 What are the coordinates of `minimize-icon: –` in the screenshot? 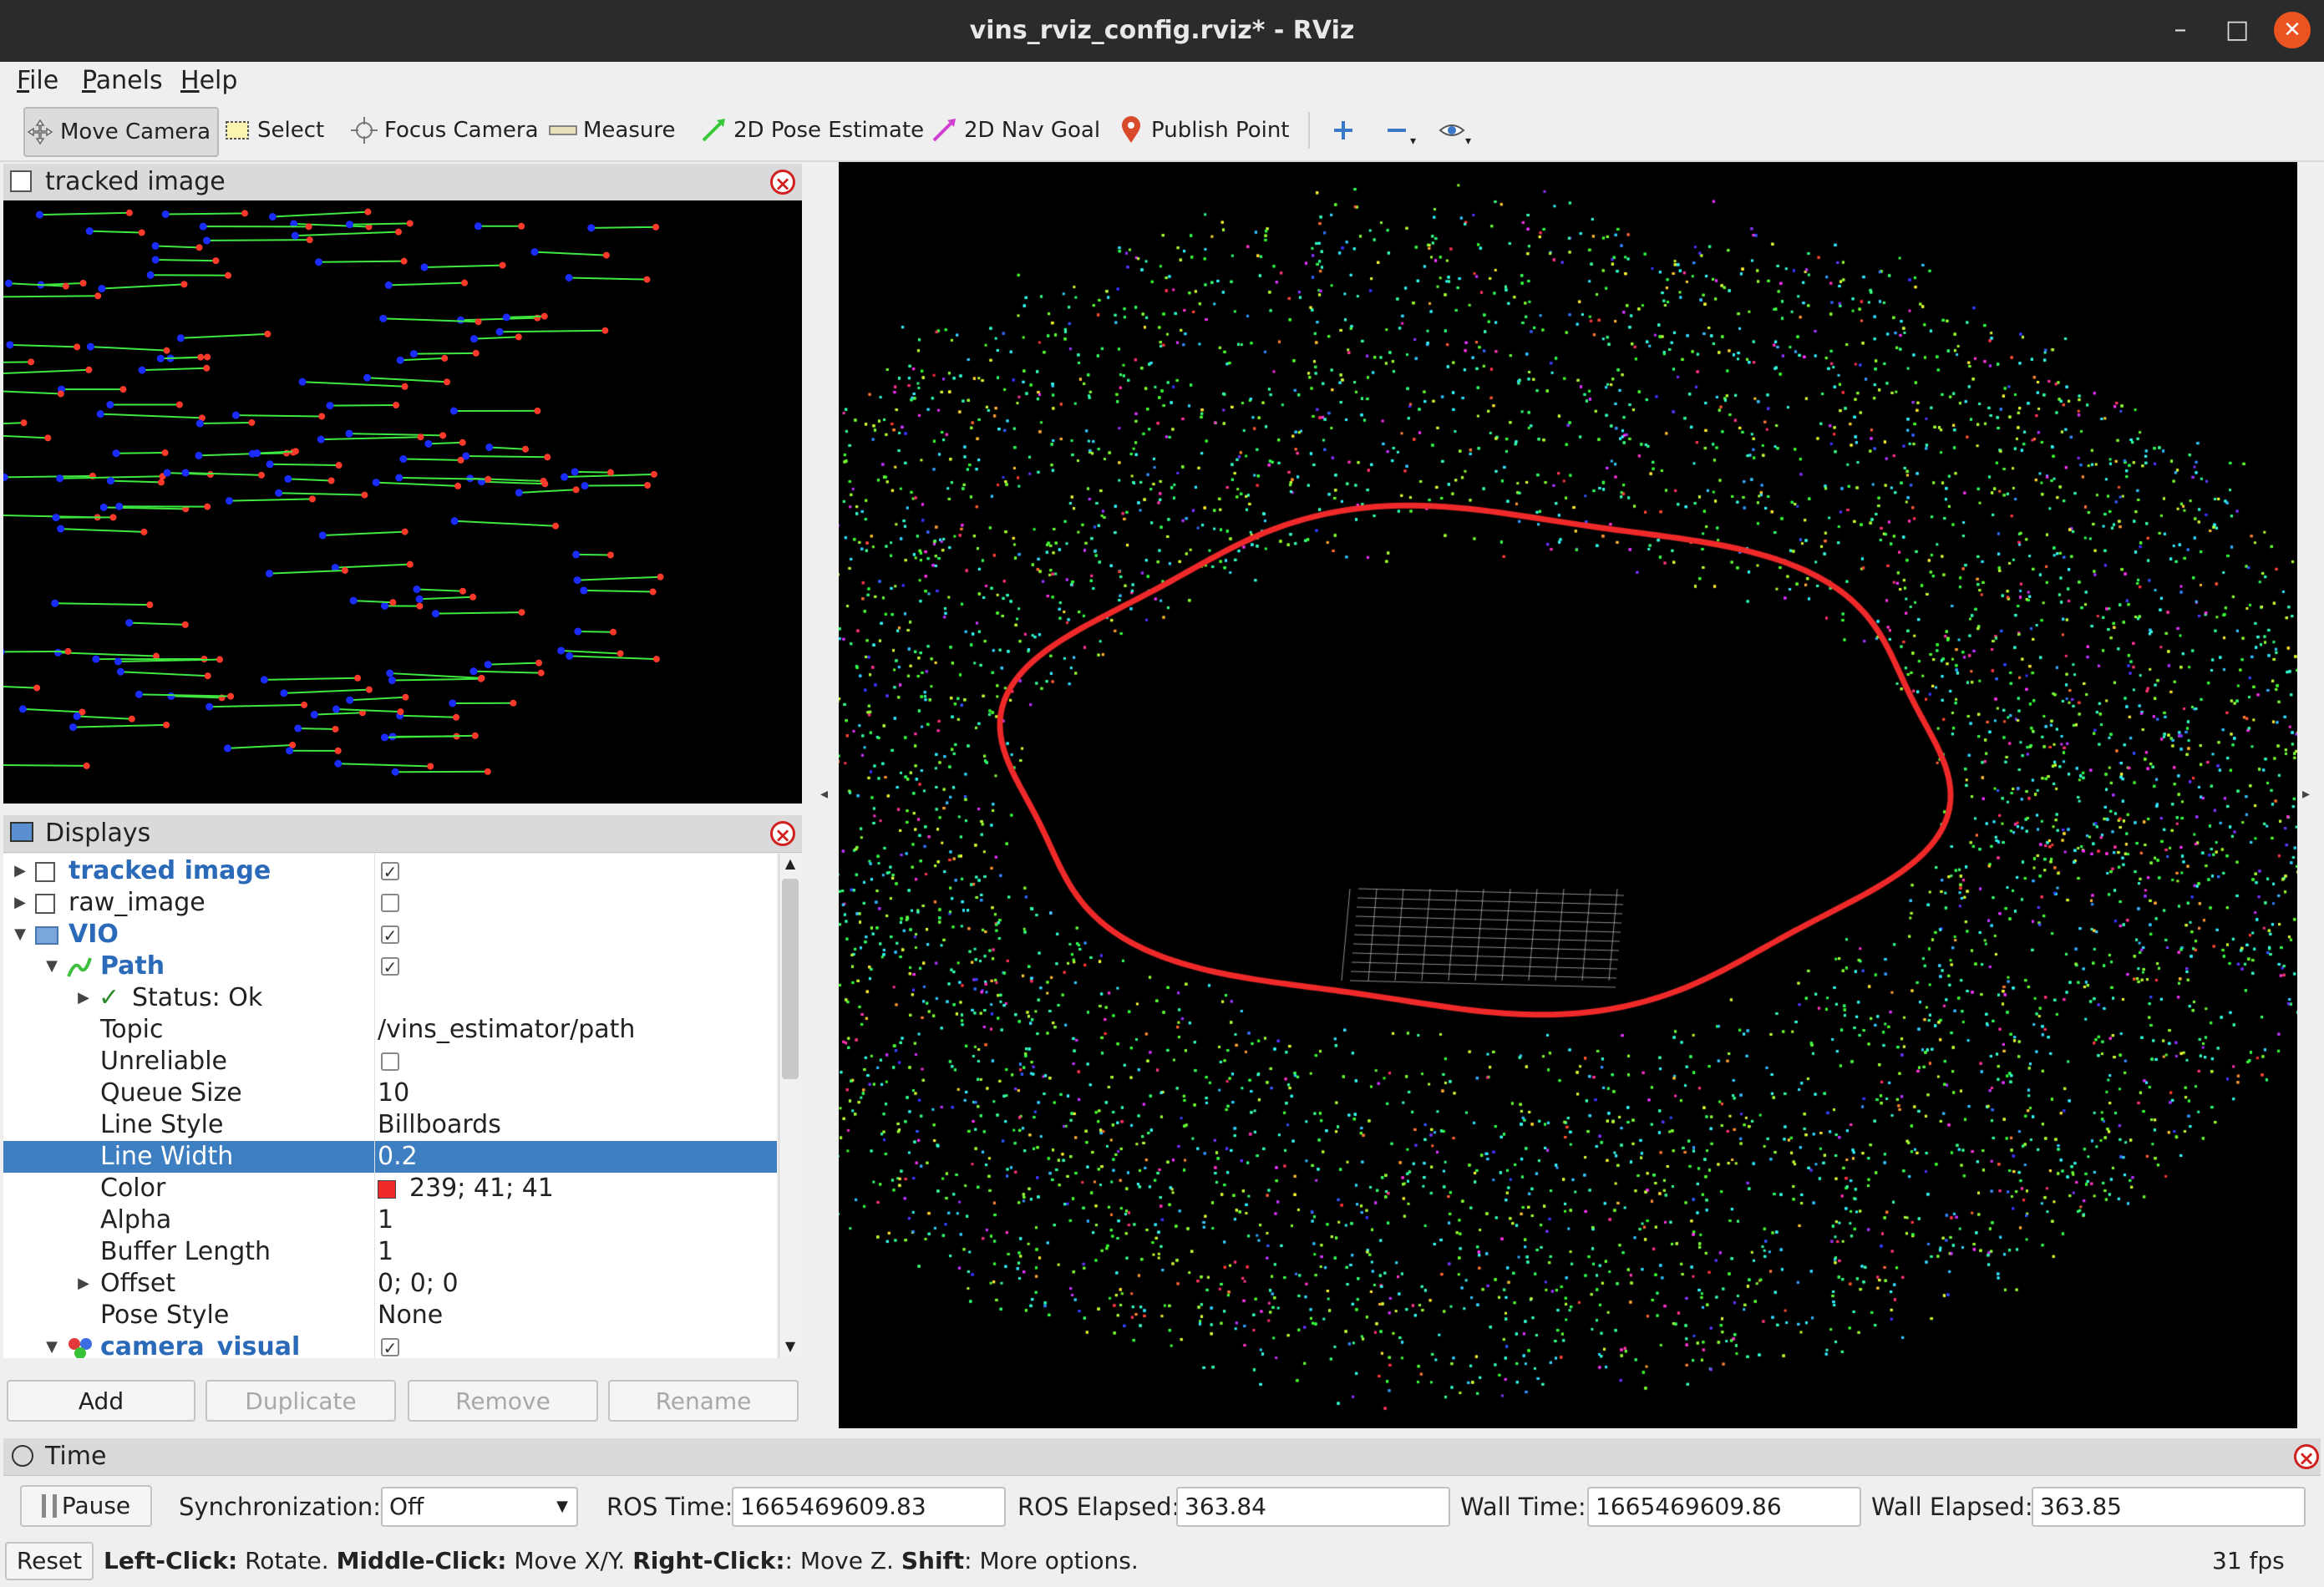 It's located at (2180, 29).